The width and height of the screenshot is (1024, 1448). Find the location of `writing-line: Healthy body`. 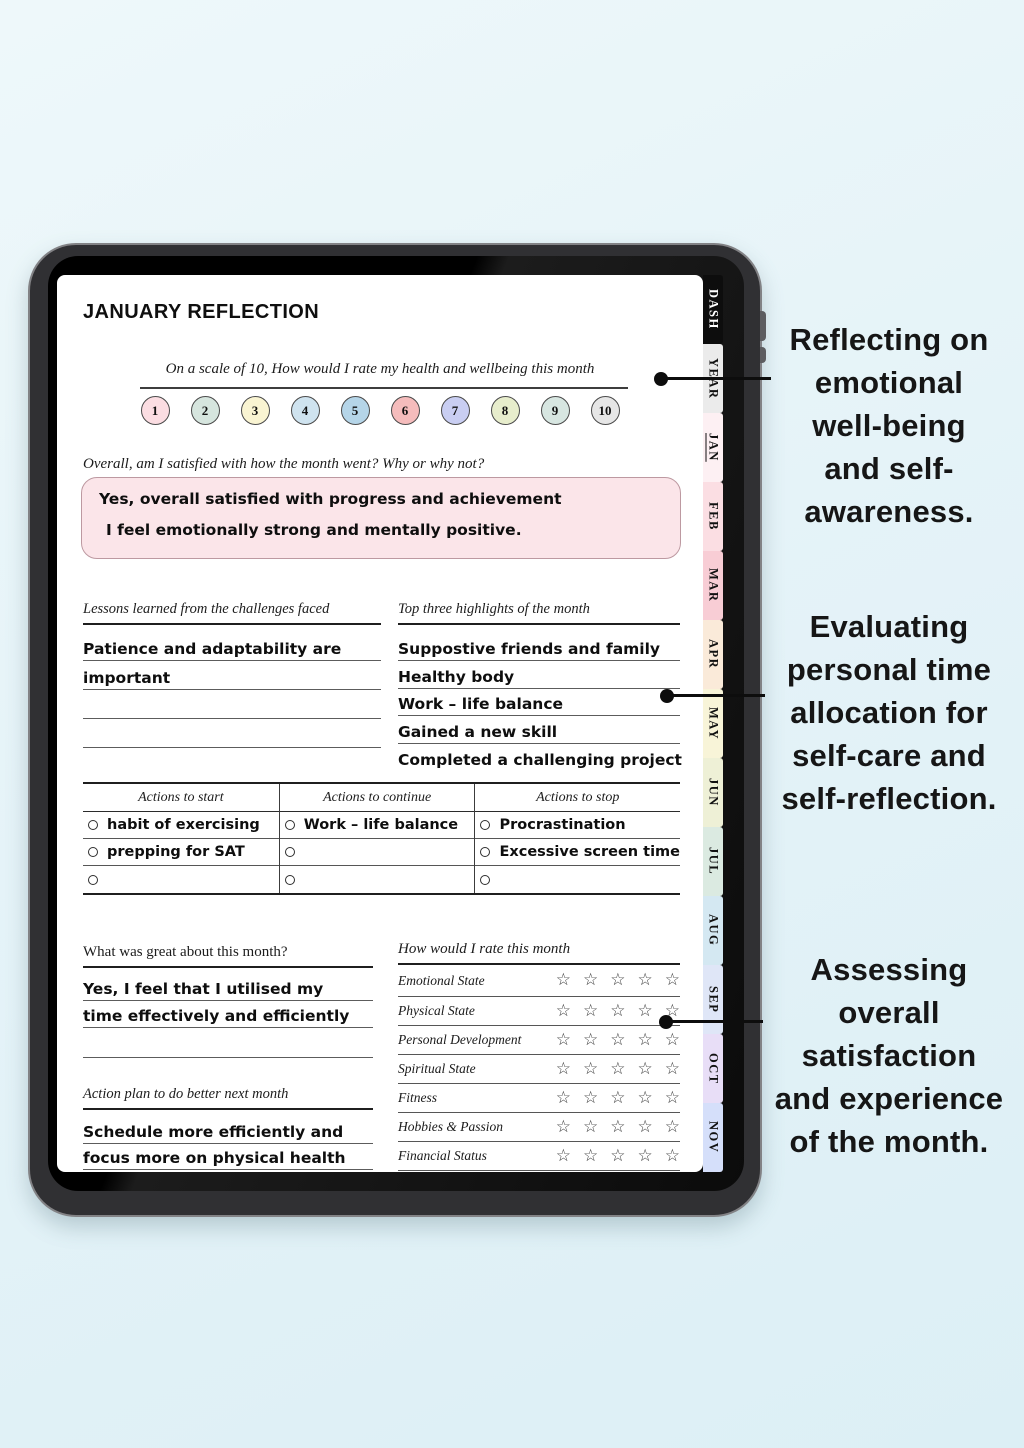

writing-line: Healthy body is located at coordinates (539, 675).